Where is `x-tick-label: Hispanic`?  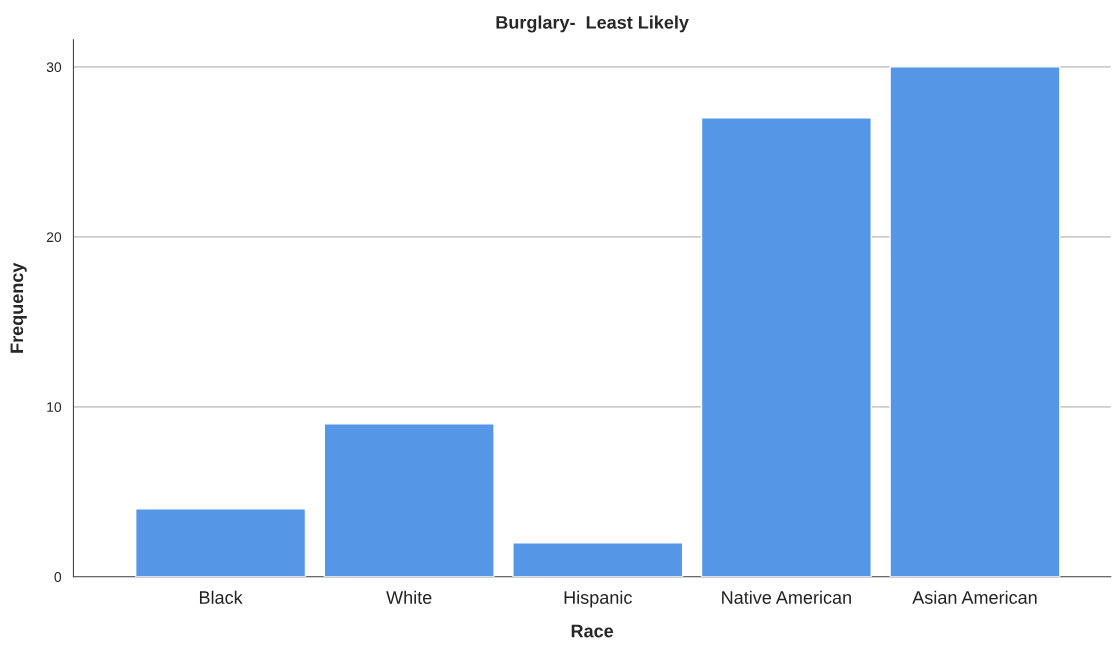 x-tick-label: Hispanic is located at coordinates (598, 599).